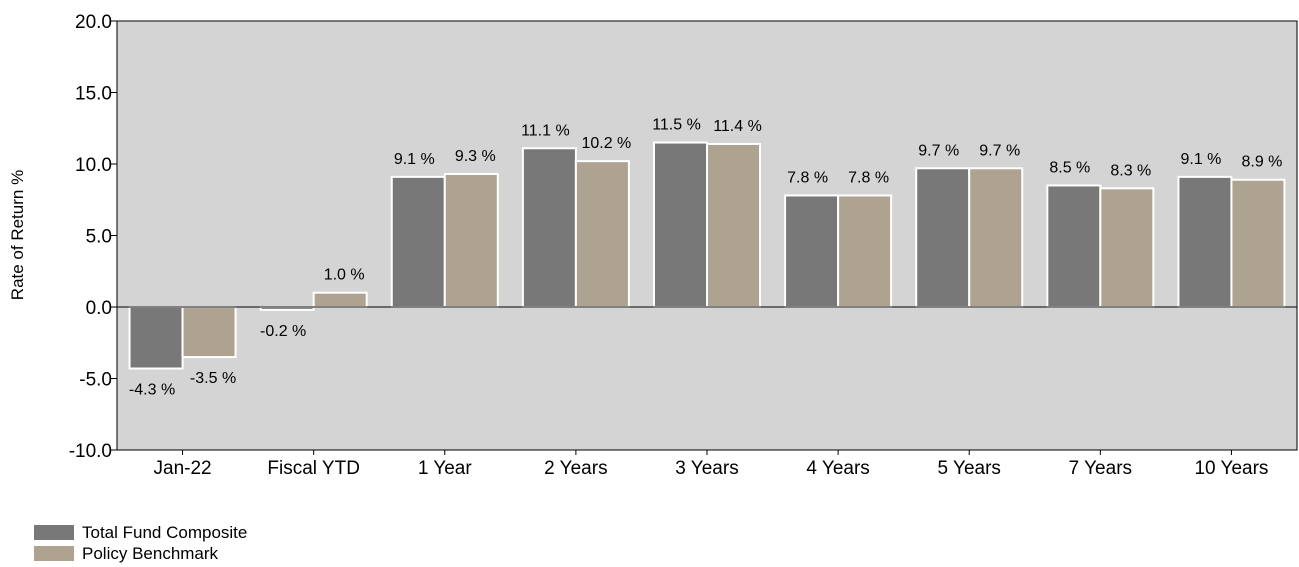  Describe the element at coordinates (213, 378) in the screenshot. I see `data-label: -3.5 %` at that location.